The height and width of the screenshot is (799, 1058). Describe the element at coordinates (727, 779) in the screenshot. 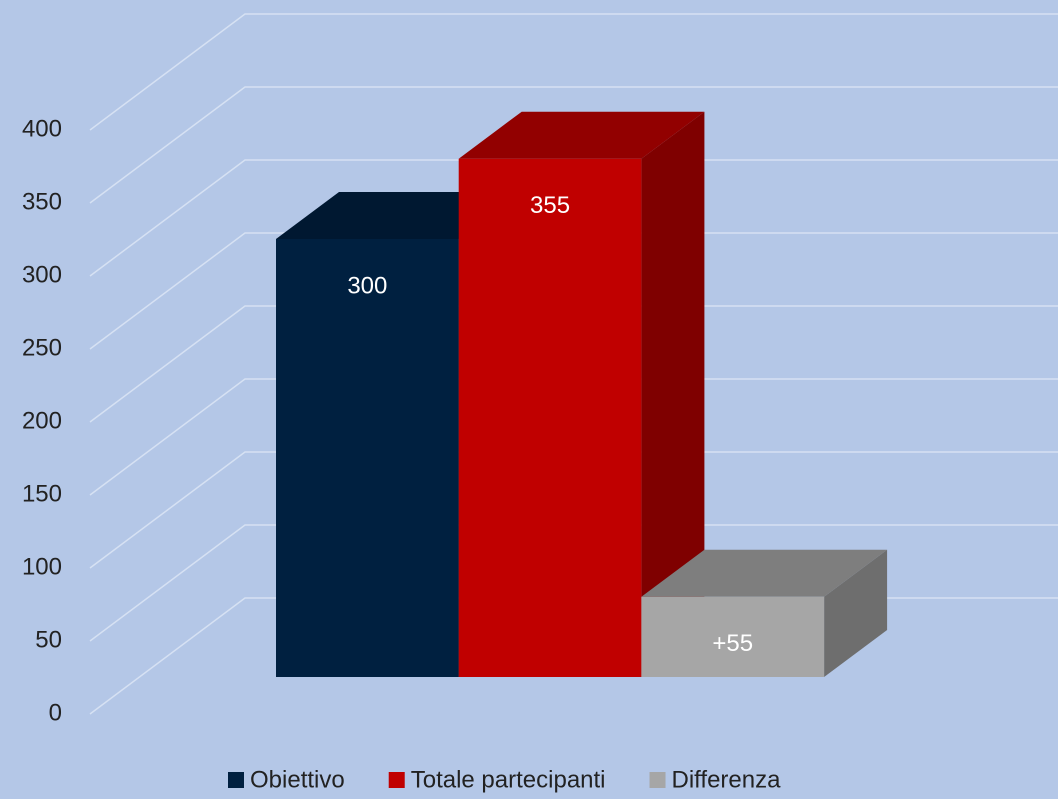

I see `legend-label: Differenza` at that location.